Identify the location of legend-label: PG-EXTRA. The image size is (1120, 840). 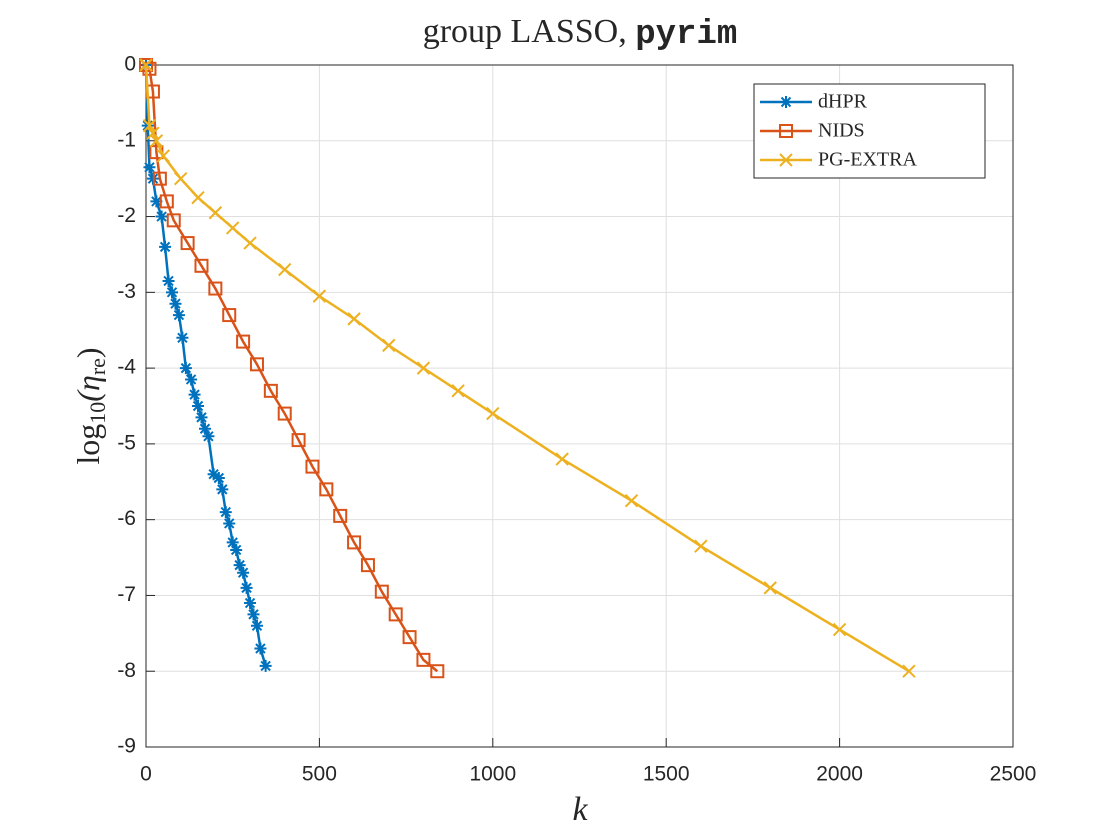
(867, 160).